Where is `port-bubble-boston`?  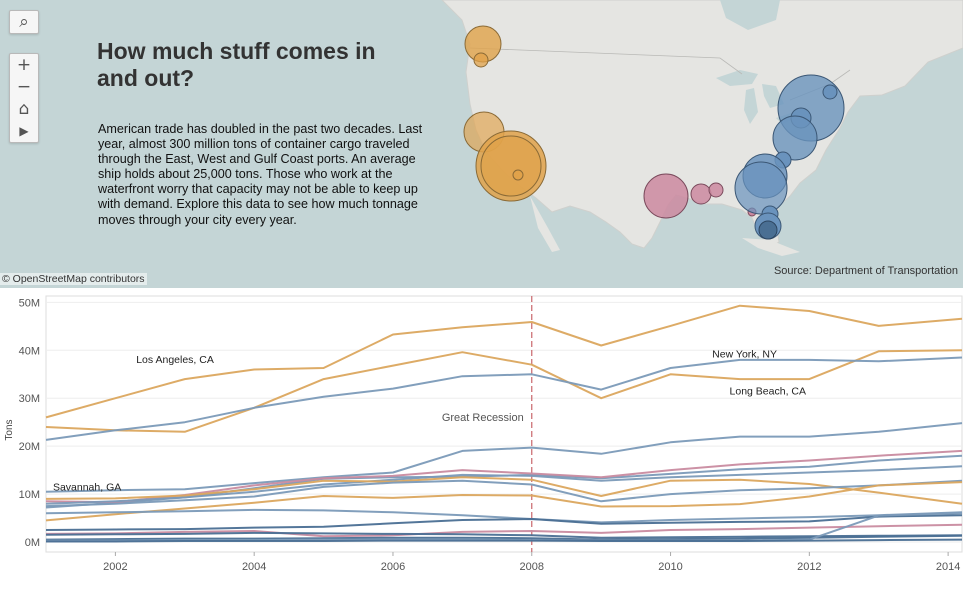 port-bubble-boston is located at coordinates (830, 92).